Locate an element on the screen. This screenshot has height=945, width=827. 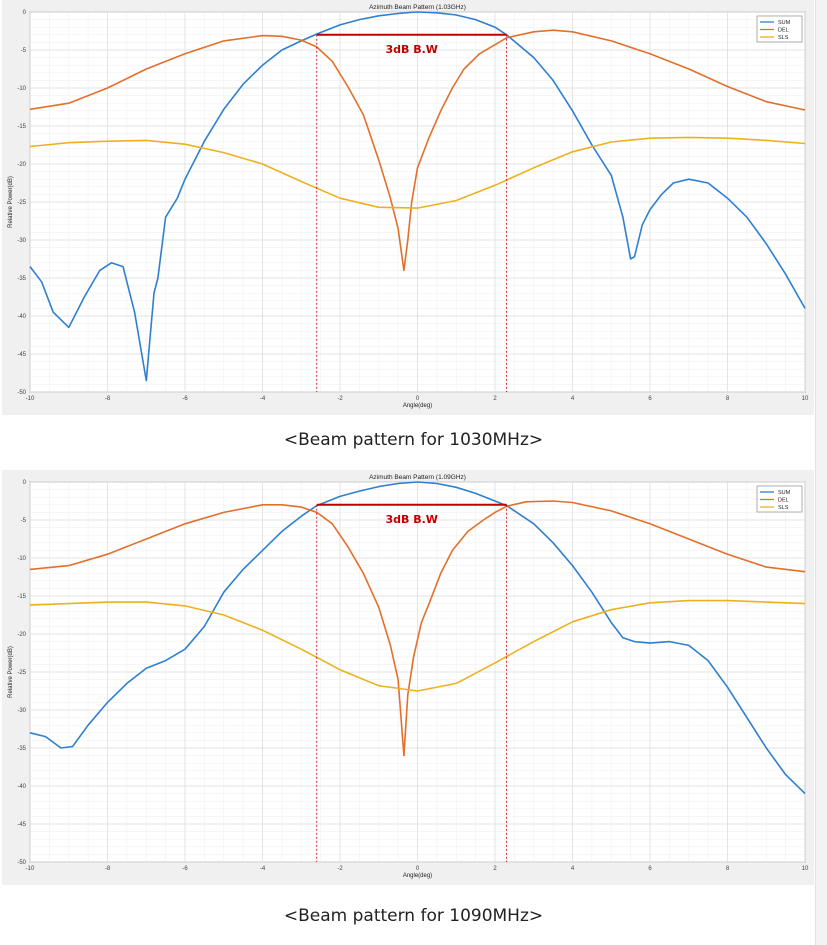
chart-title: Azimuth Beam Pattern (1.09GHz) is located at coordinates (417, 477).